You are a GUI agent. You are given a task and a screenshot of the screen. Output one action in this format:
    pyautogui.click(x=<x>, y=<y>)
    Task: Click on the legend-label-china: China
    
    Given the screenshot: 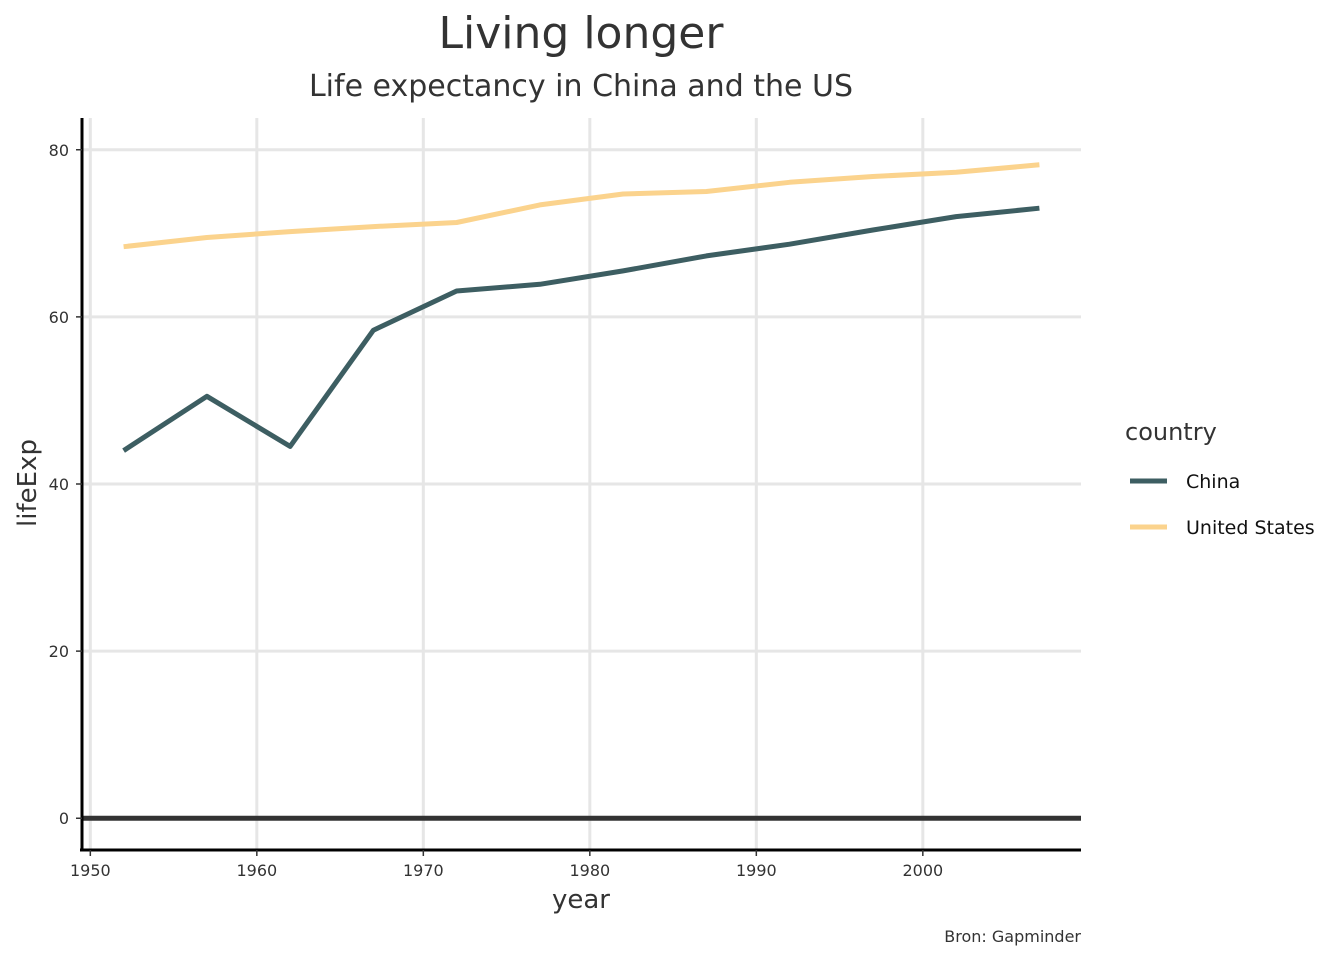 What is the action you would take?
    pyautogui.click(x=1213, y=482)
    